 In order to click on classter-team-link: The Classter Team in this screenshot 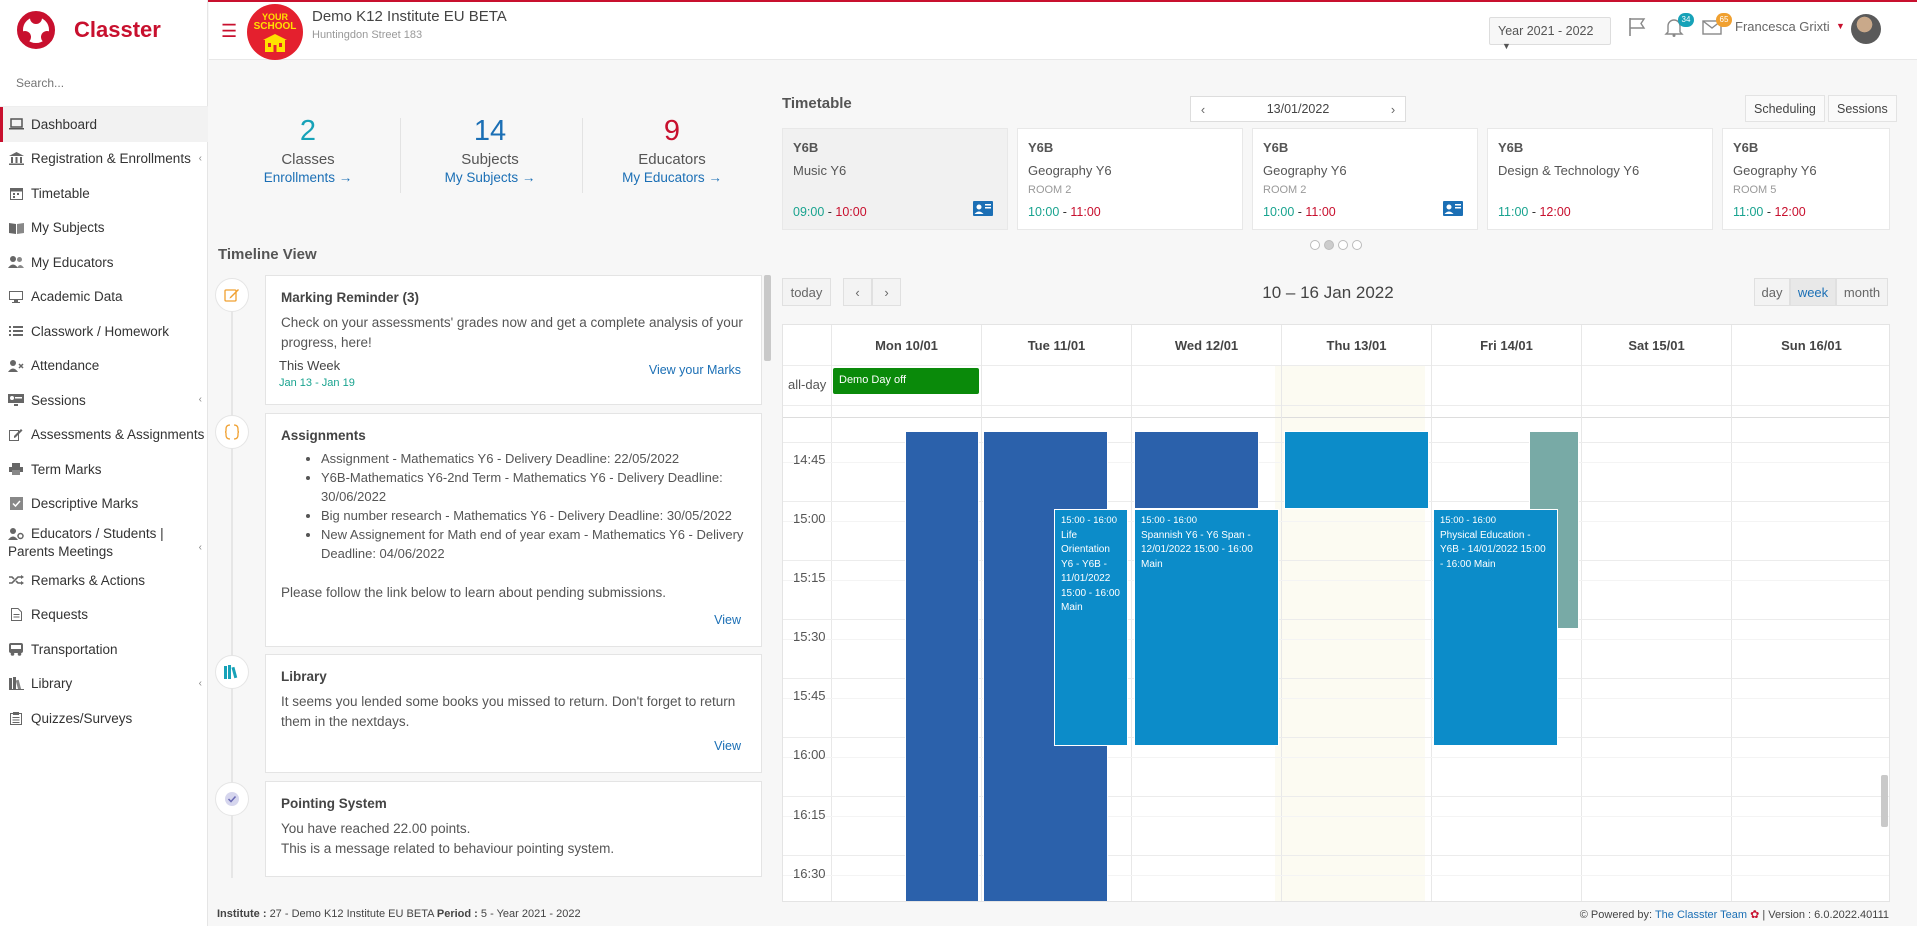, I will do `click(1701, 915)`.